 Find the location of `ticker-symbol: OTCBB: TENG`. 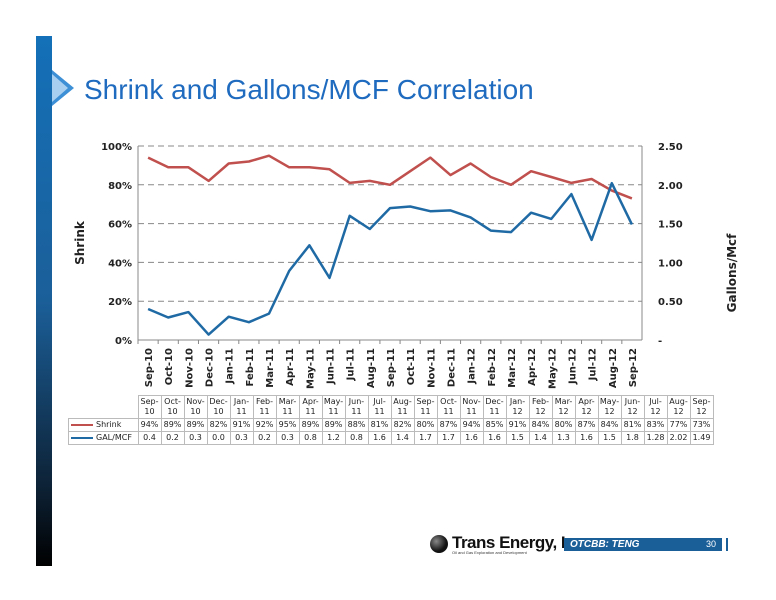

ticker-symbol: OTCBB: TENG is located at coordinates (605, 544).